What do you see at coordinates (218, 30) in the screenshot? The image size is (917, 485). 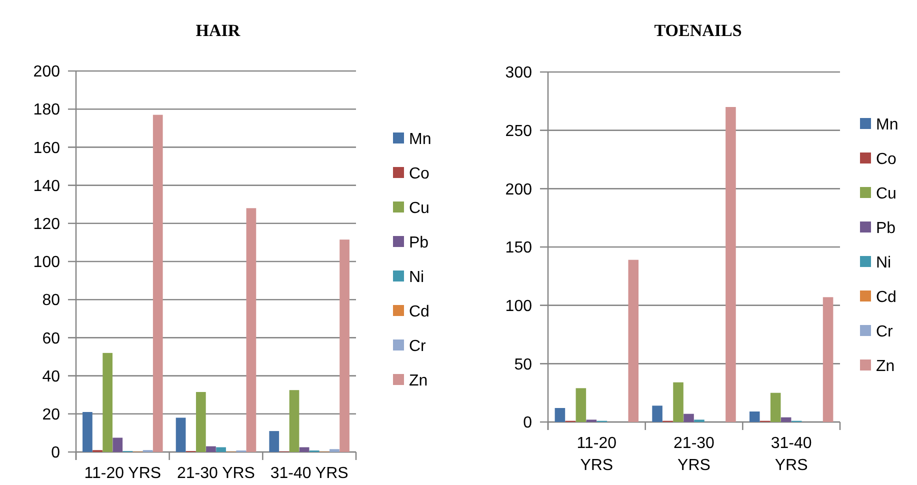 I see `chart-title: HAIR` at bounding box center [218, 30].